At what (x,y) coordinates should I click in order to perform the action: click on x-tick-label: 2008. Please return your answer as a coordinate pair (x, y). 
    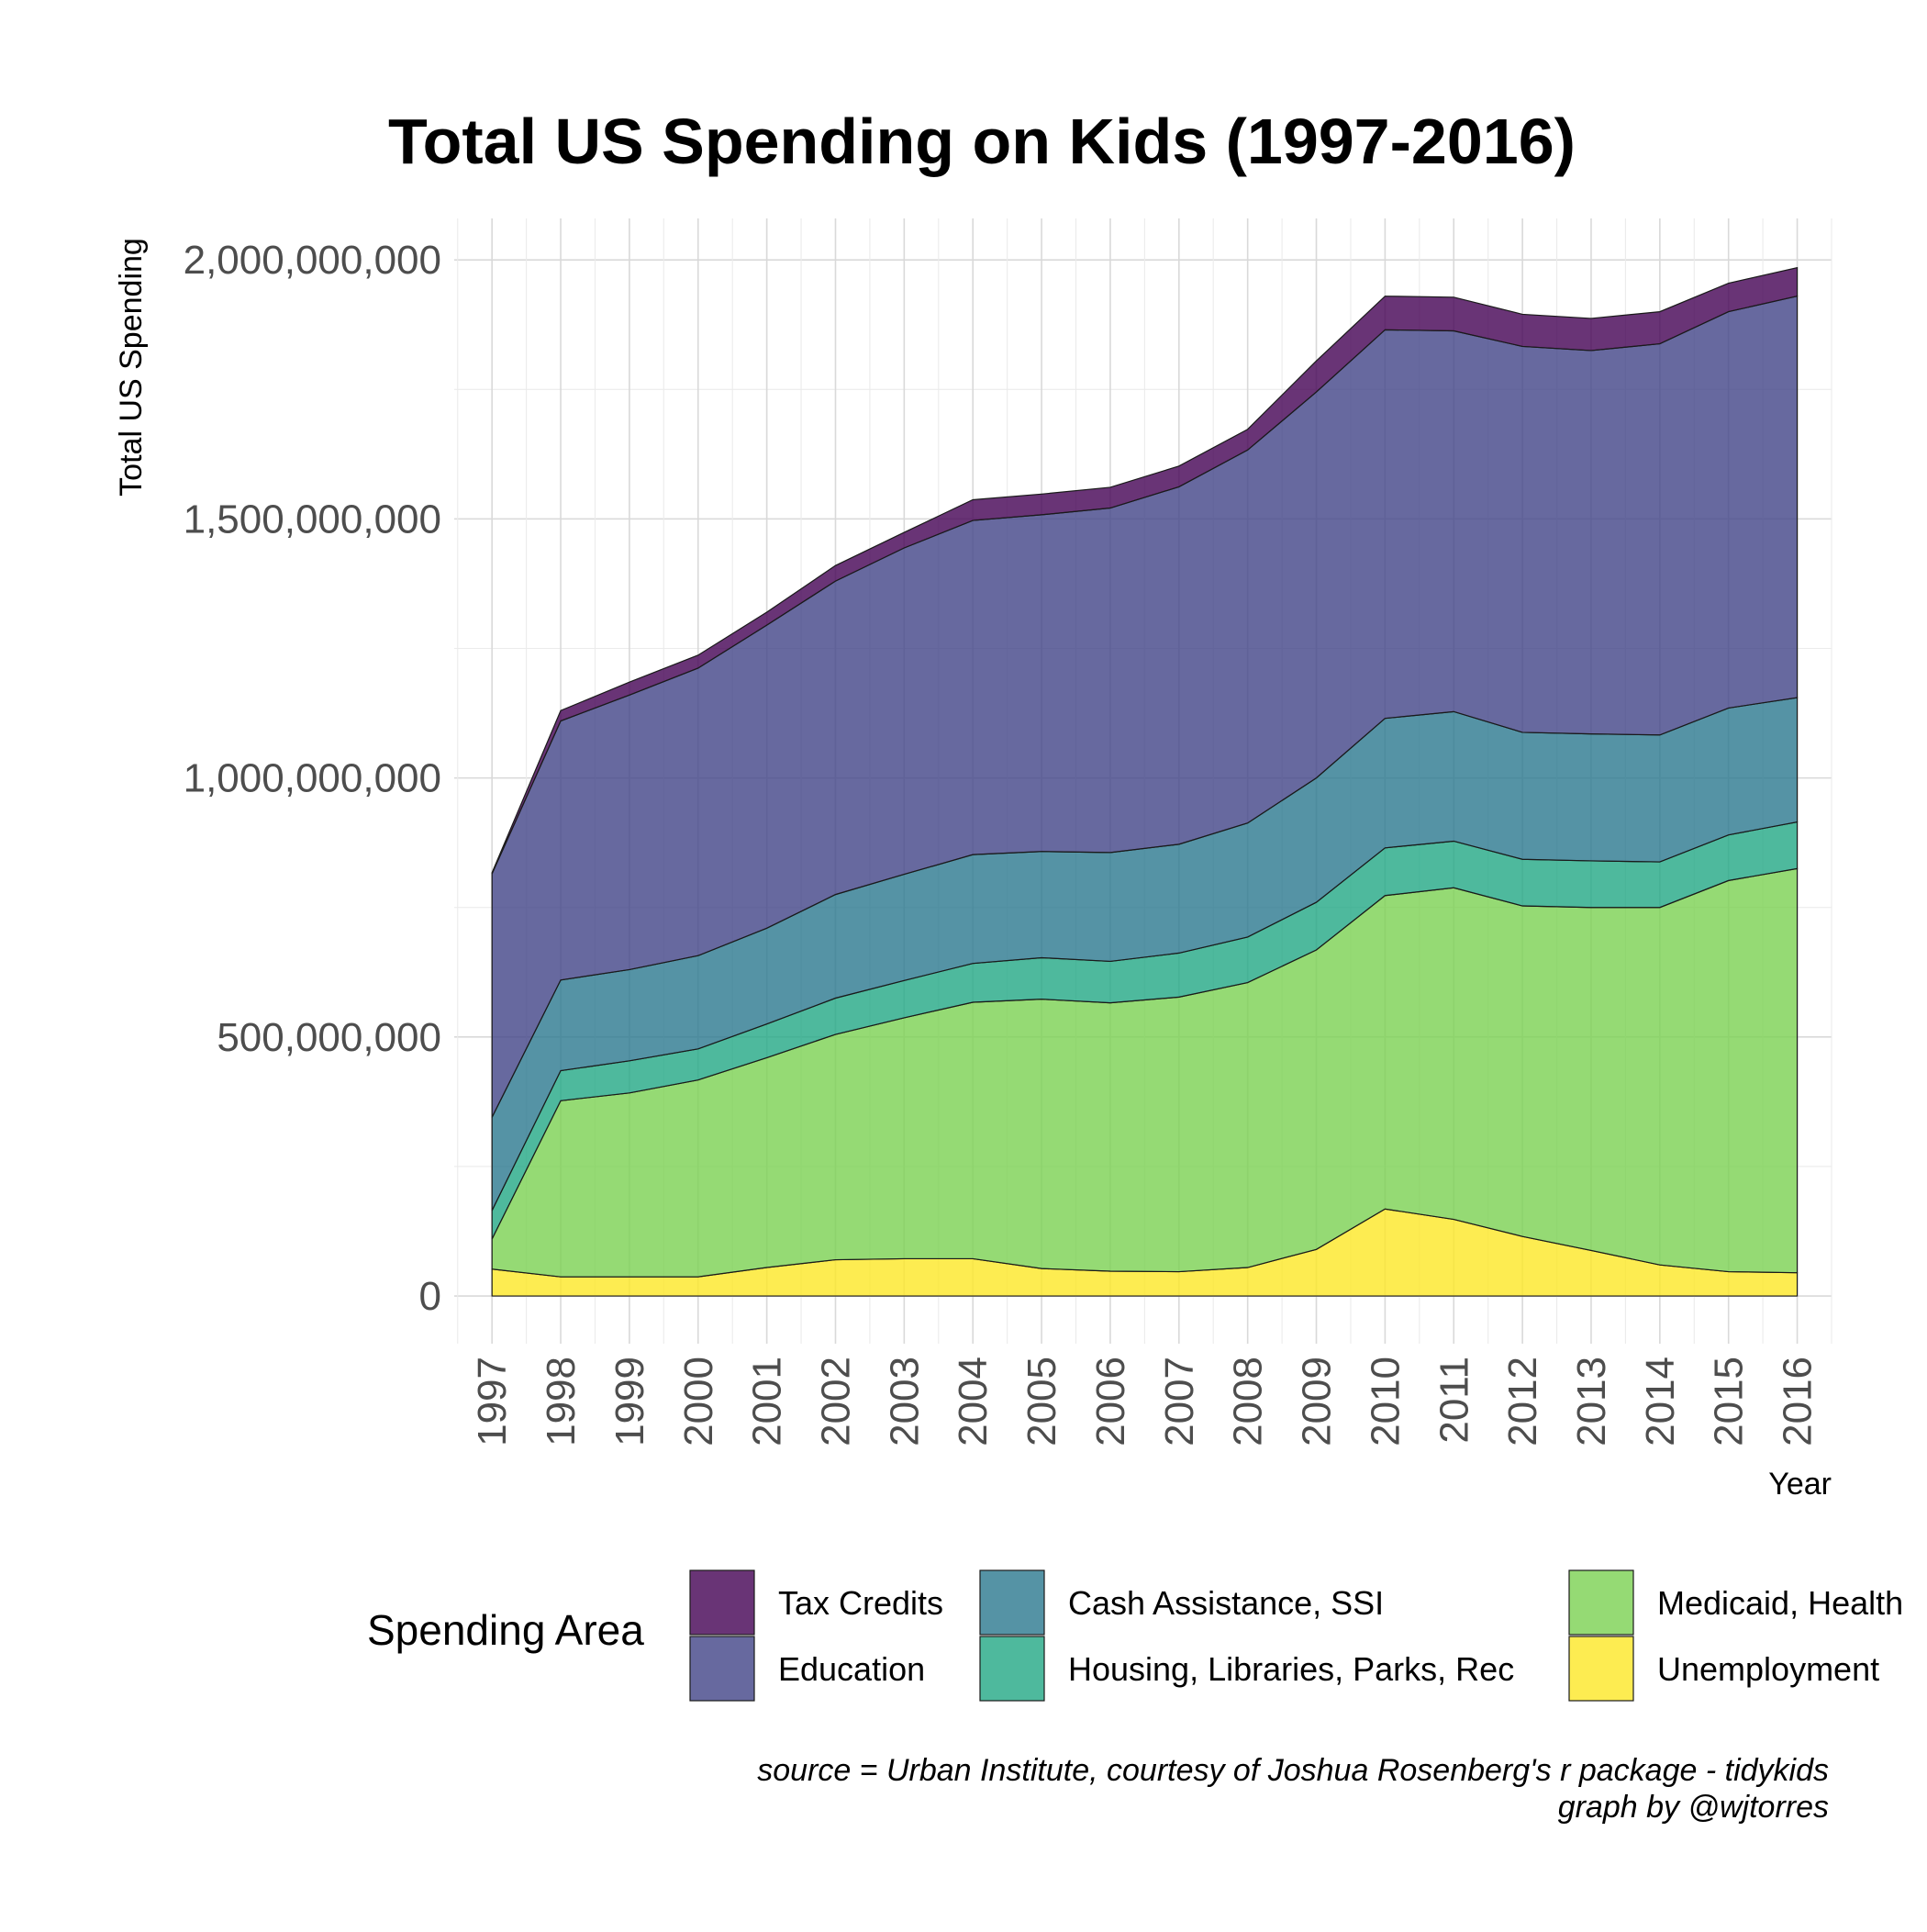
    Looking at the image, I should click on (1248, 1401).